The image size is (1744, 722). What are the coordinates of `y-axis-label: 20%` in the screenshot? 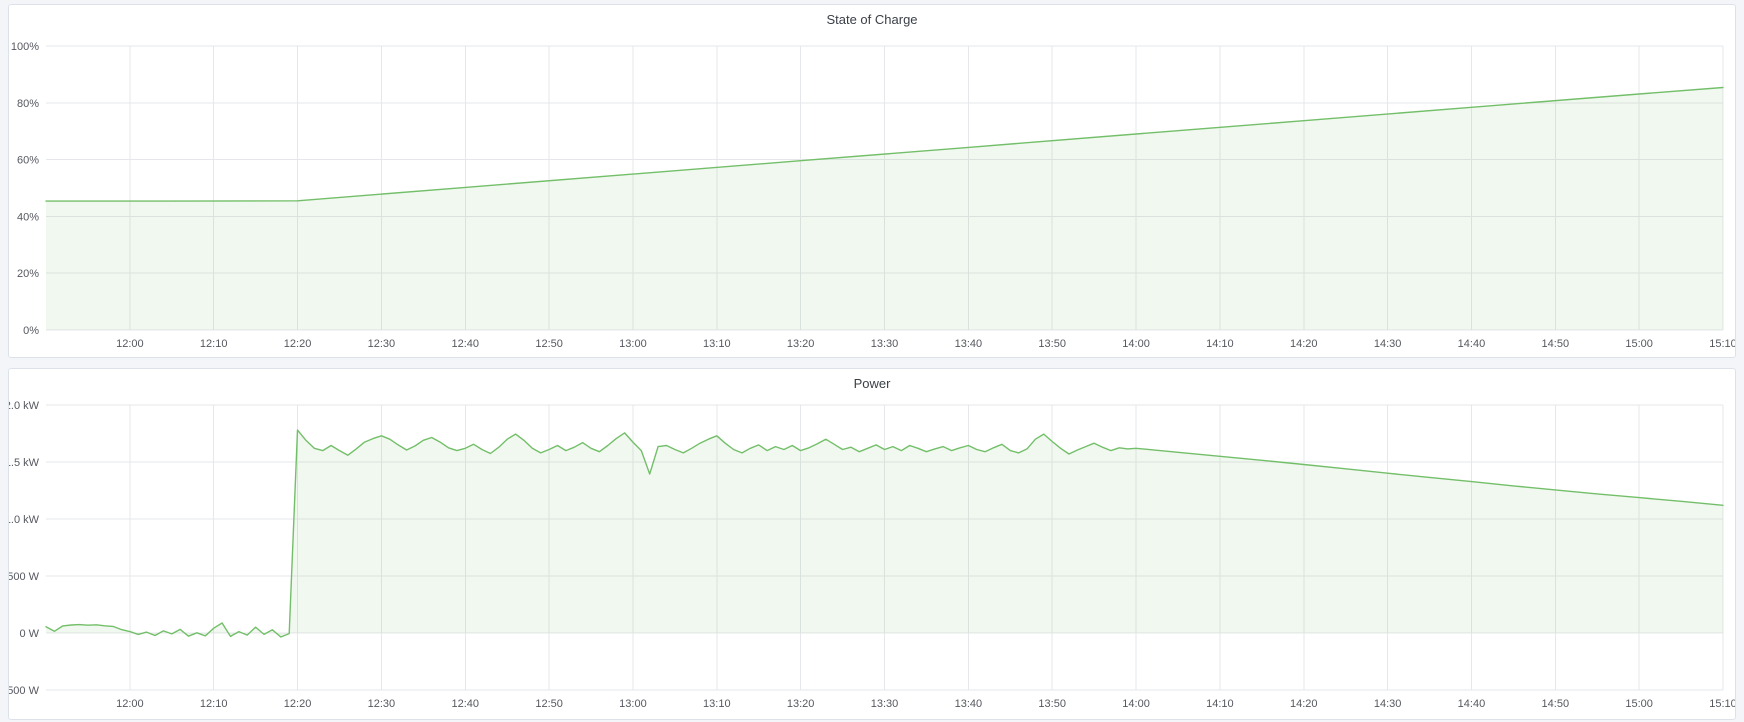 It's located at (28, 274).